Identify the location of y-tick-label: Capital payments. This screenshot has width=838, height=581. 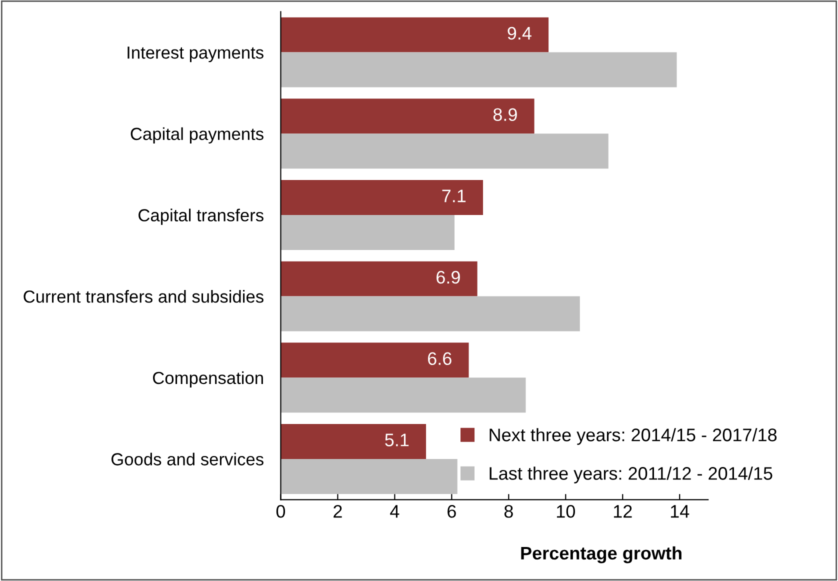
(197, 135).